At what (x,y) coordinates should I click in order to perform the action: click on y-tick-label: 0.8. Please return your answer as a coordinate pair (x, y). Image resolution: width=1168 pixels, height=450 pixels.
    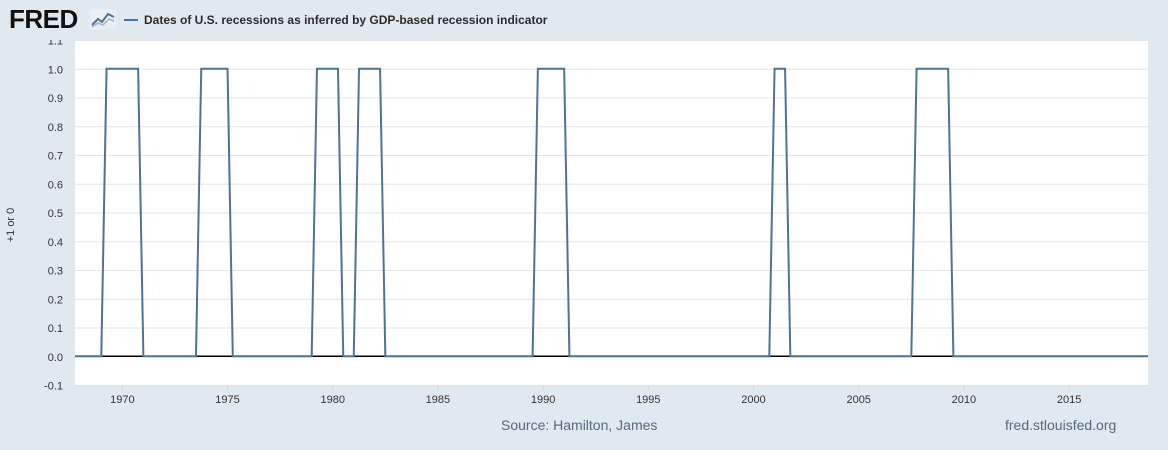
    Looking at the image, I should click on (55, 128).